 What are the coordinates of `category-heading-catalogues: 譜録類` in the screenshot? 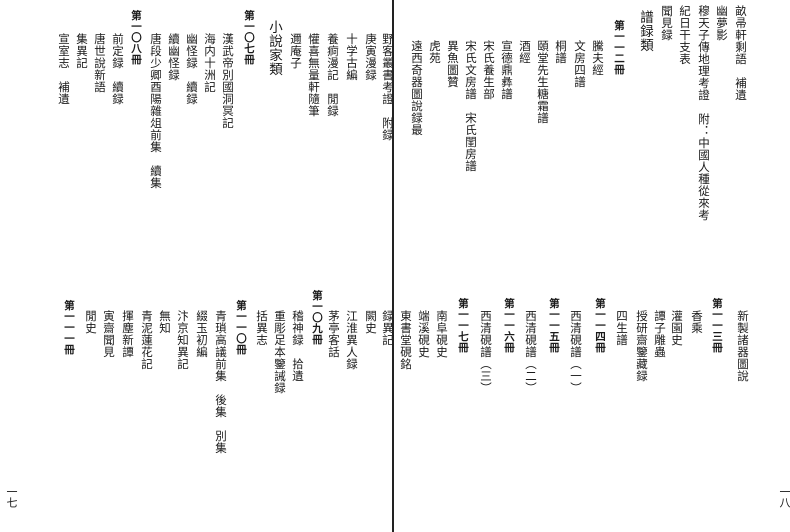 It's located at (645, 31).